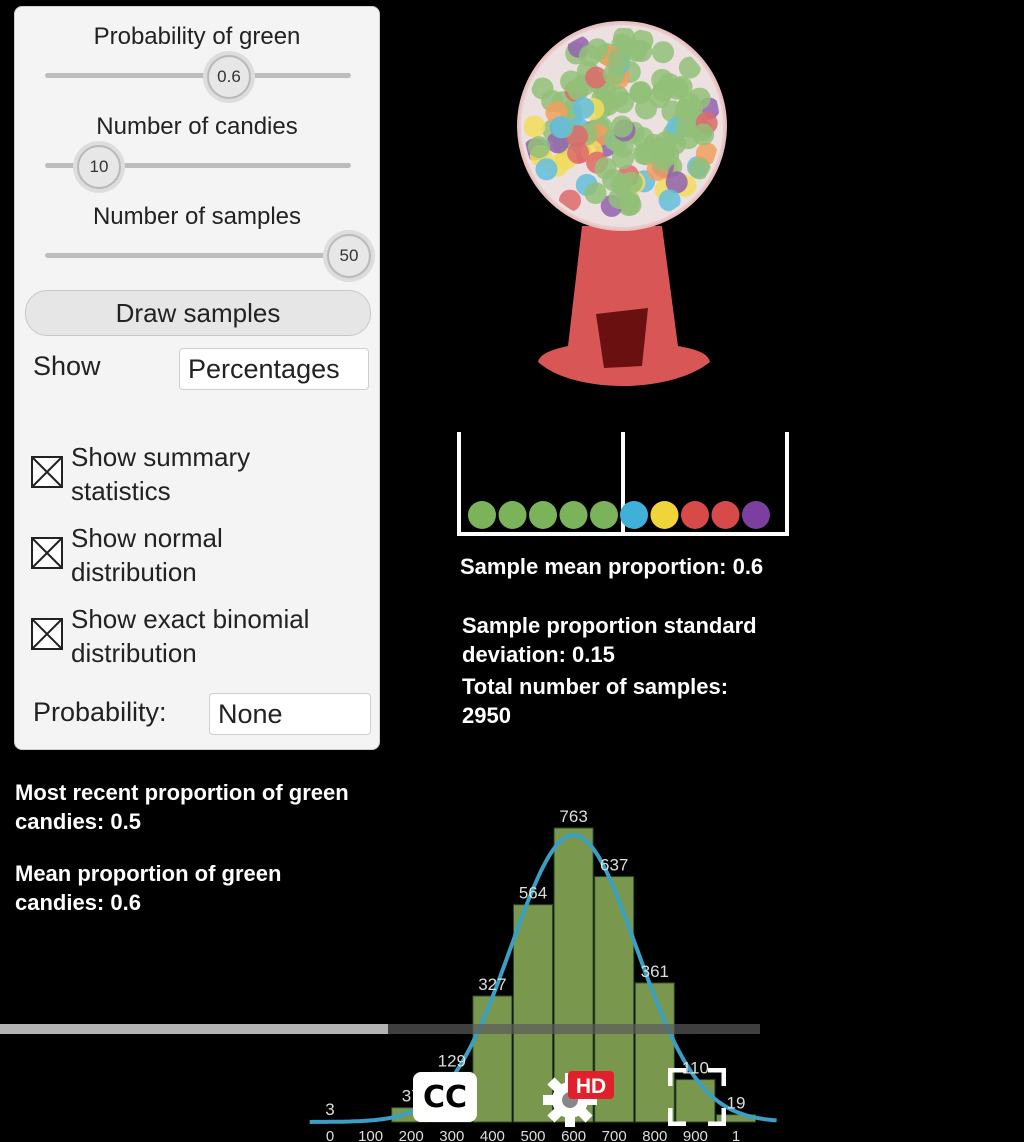 The image size is (1024, 1142). Describe the element at coordinates (197, 126) in the screenshot. I see `num-candies-label: Number of candies` at that location.